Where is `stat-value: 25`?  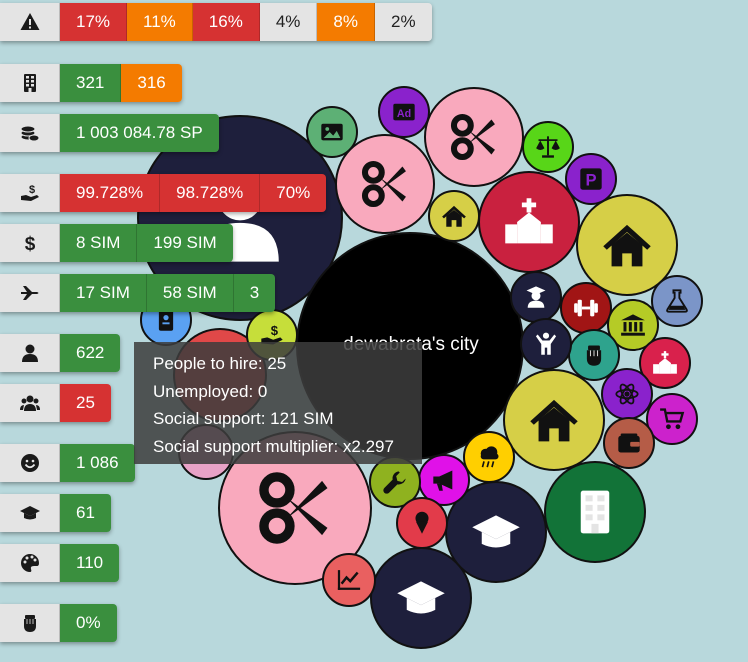
stat-value: 25 is located at coordinates (85, 403).